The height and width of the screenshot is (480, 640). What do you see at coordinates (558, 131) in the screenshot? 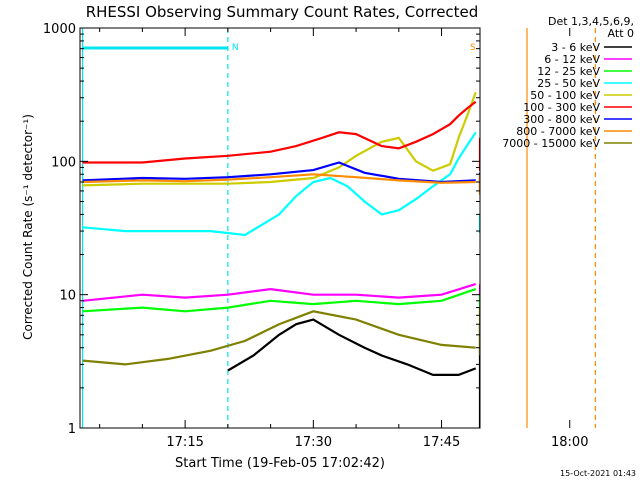
I see `legend-label-7: 800 - 7000 keV` at bounding box center [558, 131].